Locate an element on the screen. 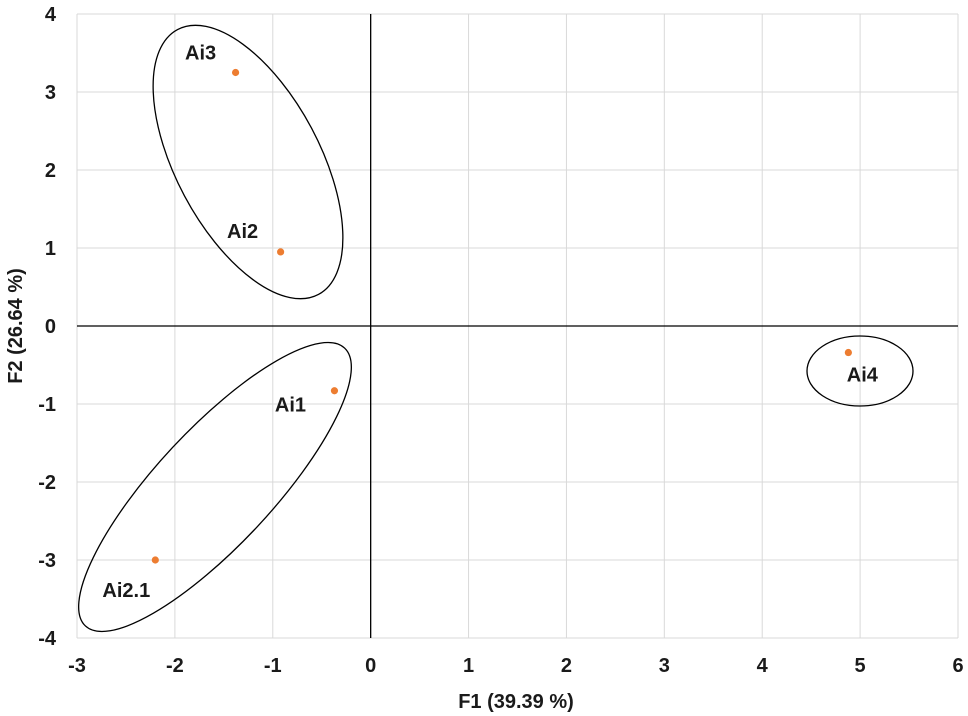  point-label: Ai1 is located at coordinates (290, 406).